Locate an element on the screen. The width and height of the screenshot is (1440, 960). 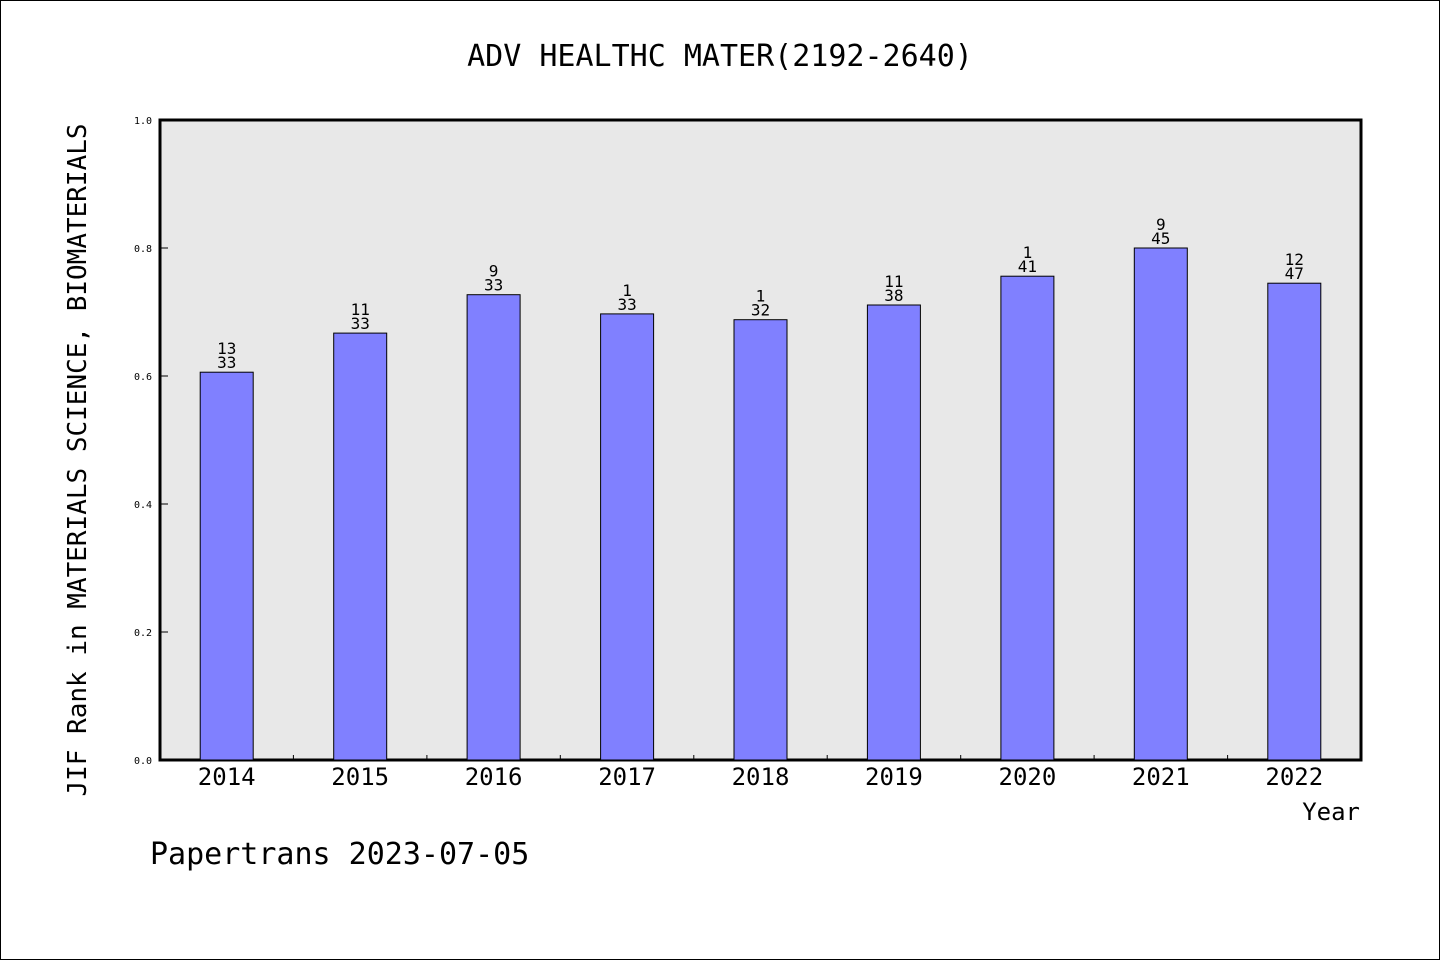
bar-2020 is located at coordinates (1027, 518).